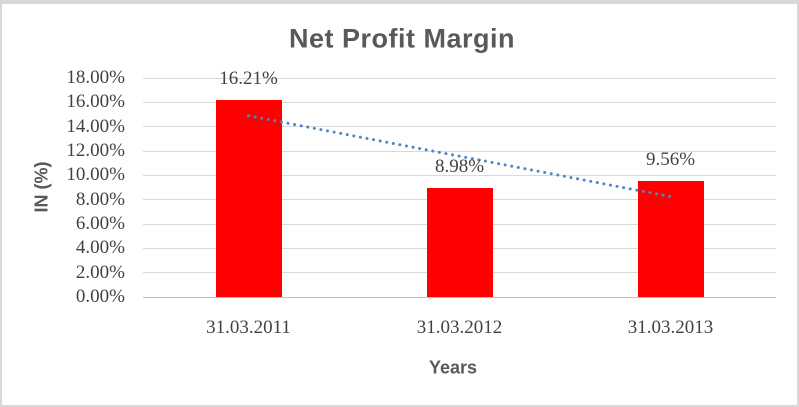 The height and width of the screenshot is (407, 799). What do you see at coordinates (248, 327) in the screenshot?
I see `x-axis-category-label: 31.03.2011` at bounding box center [248, 327].